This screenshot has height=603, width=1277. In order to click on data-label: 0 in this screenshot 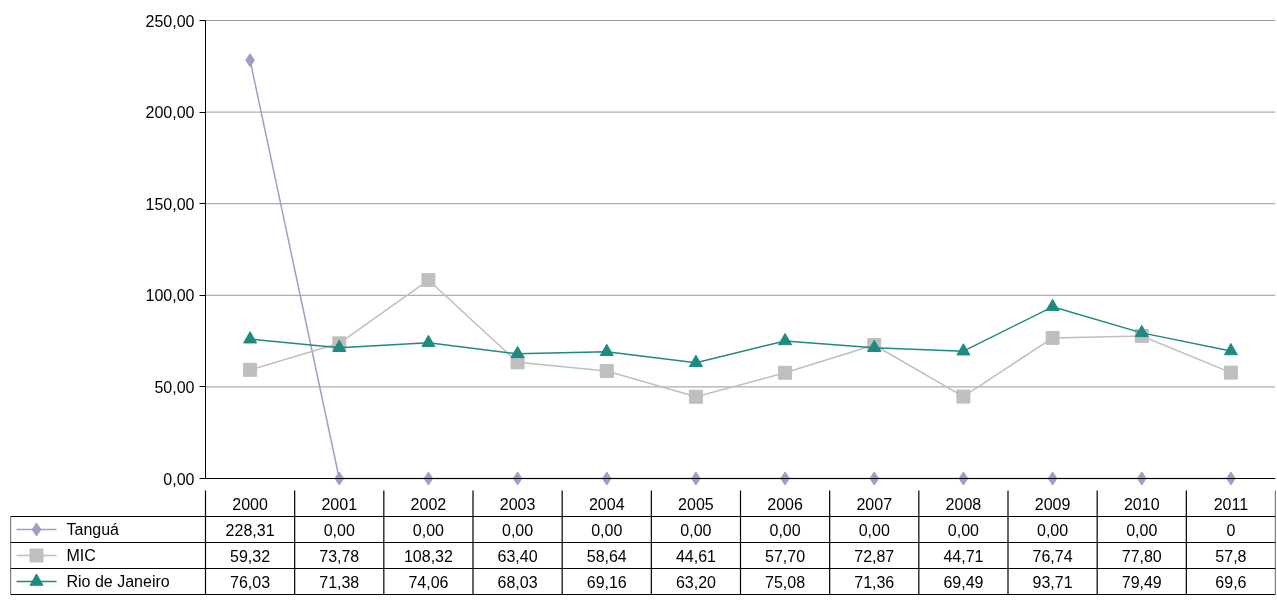, I will do `click(1231, 530)`.